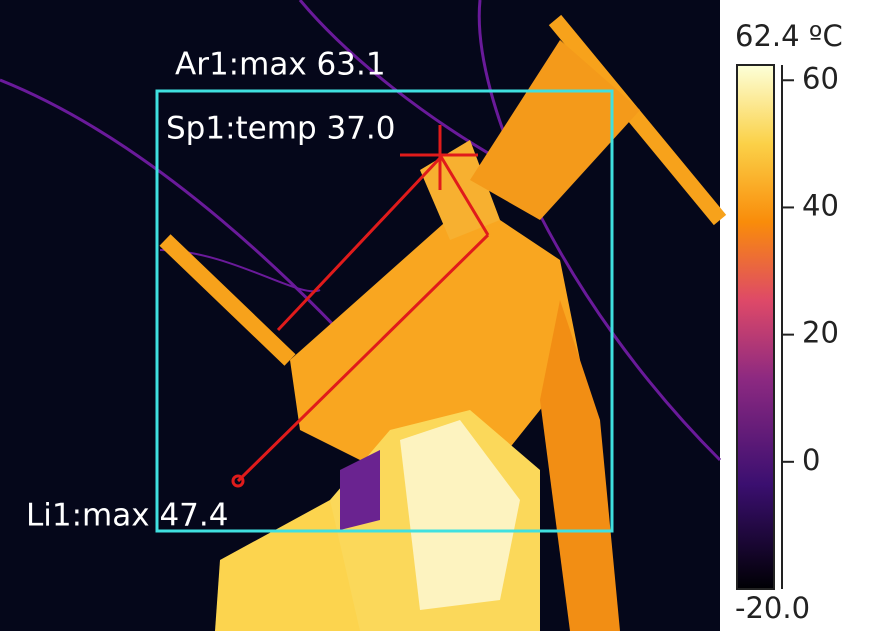 Image resolution: width=881 pixels, height=631 pixels. Describe the element at coordinates (811, 460) in the screenshot. I see `scale-tick-label: 0` at that location.